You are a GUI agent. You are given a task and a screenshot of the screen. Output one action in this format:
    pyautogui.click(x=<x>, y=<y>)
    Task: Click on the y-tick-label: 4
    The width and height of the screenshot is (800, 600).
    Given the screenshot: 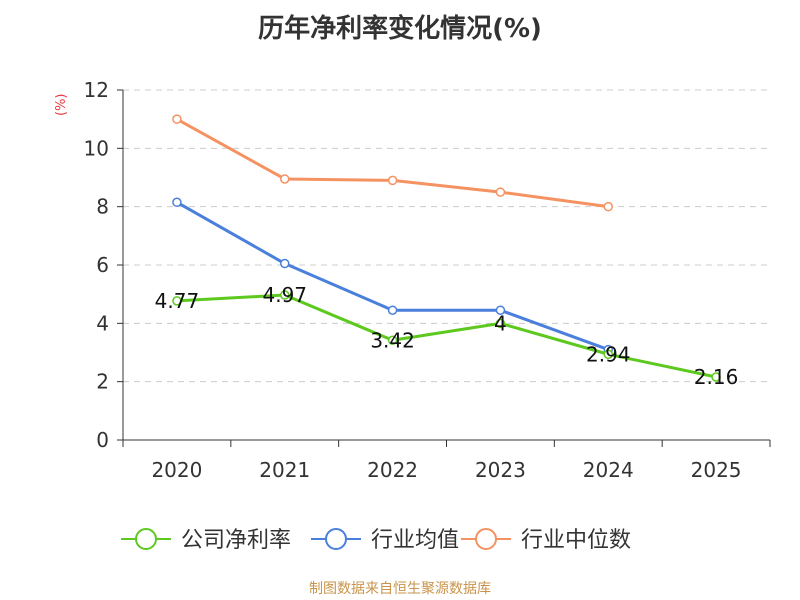 What is the action you would take?
    pyautogui.click(x=102, y=323)
    